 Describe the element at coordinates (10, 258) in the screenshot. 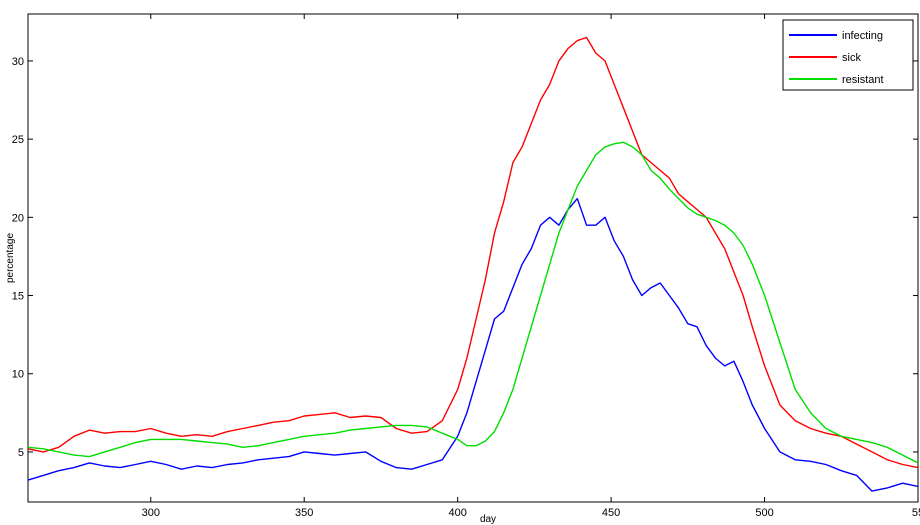

I see `y-axis-label: percentage` at that location.